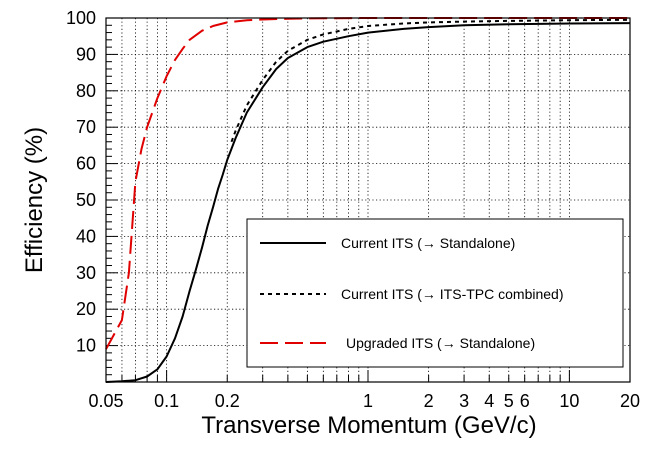 The image size is (664, 450). What do you see at coordinates (630, 401) in the screenshot?
I see `x-tick-label: 20` at bounding box center [630, 401].